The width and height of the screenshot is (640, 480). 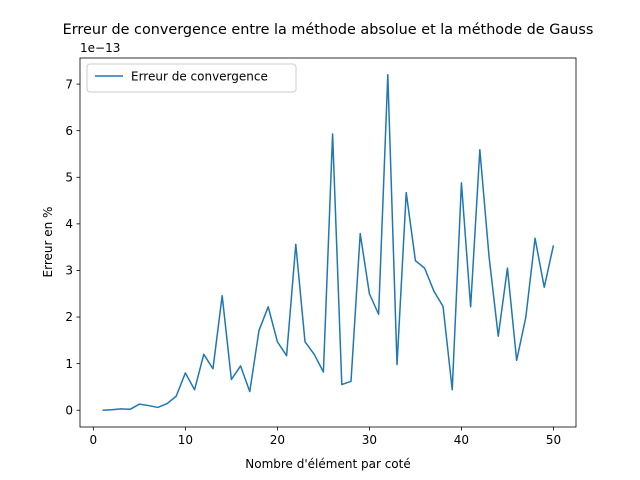 I want to click on y-tick-label: 7, so click(x=69, y=84).